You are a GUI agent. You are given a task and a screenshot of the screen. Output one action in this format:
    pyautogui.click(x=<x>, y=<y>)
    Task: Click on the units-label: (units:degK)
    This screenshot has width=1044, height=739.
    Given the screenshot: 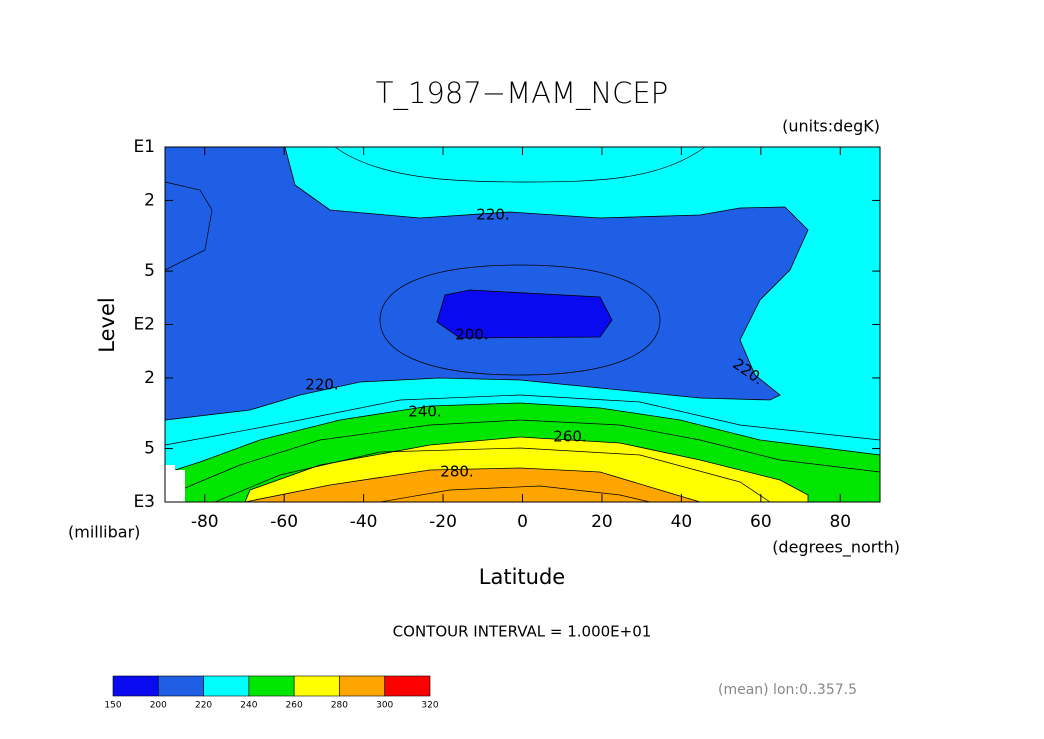 What is the action you would take?
    pyautogui.click(x=831, y=126)
    